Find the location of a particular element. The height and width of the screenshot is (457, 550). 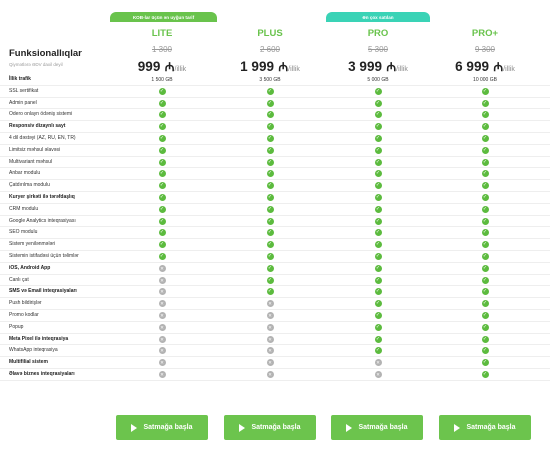

feature-row: Push bildirişlər ✕ ✕ ✓ ✓ is located at coordinates (275, 304).